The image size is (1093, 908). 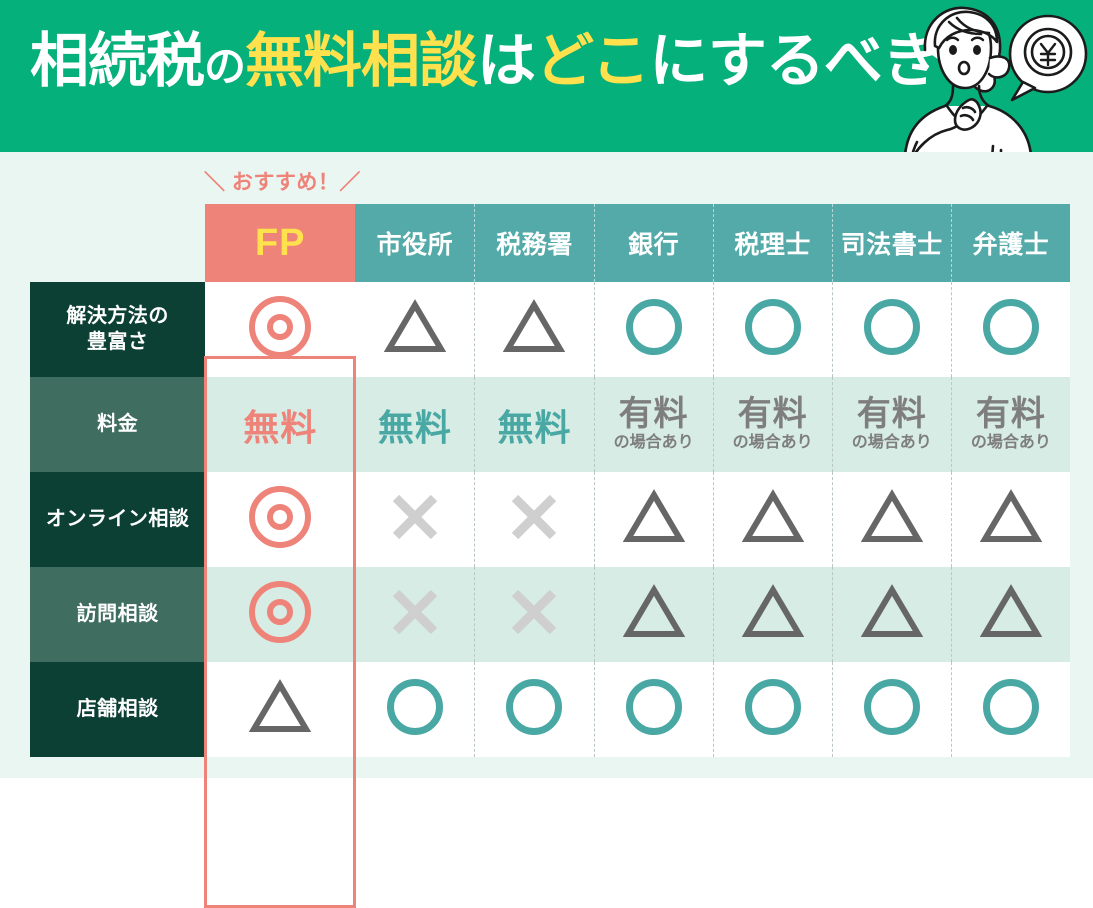 What do you see at coordinates (1010, 243) in the screenshot?
I see `column-header-bengoshi: 弁護士` at bounding box center [1010, 243].